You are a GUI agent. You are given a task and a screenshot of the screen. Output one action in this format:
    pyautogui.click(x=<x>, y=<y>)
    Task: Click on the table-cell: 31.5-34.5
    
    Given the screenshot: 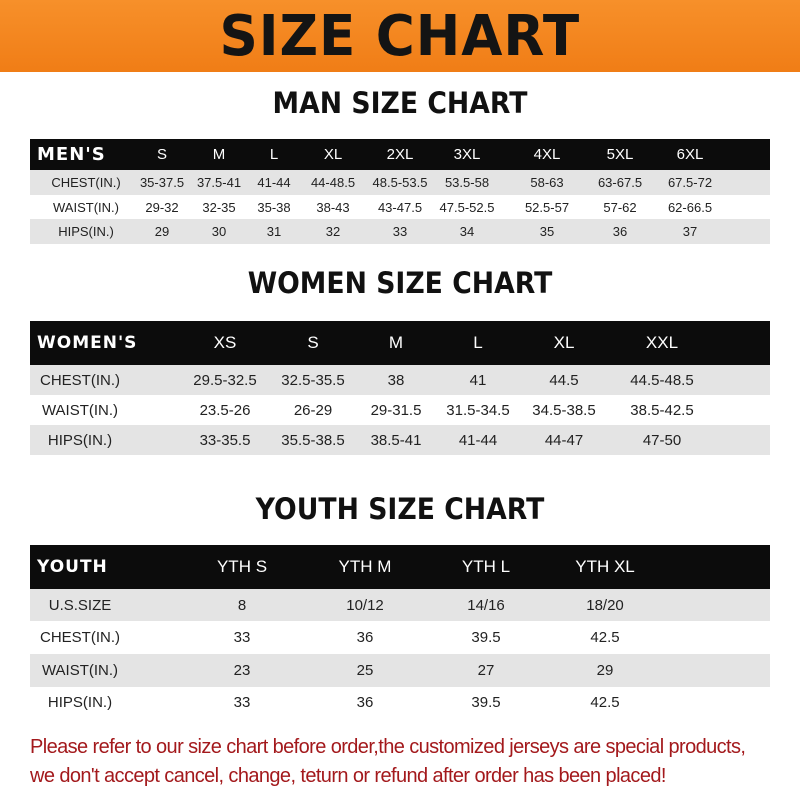 What is the action you would take?
    pyautogui.click(x=478, y=410)
    